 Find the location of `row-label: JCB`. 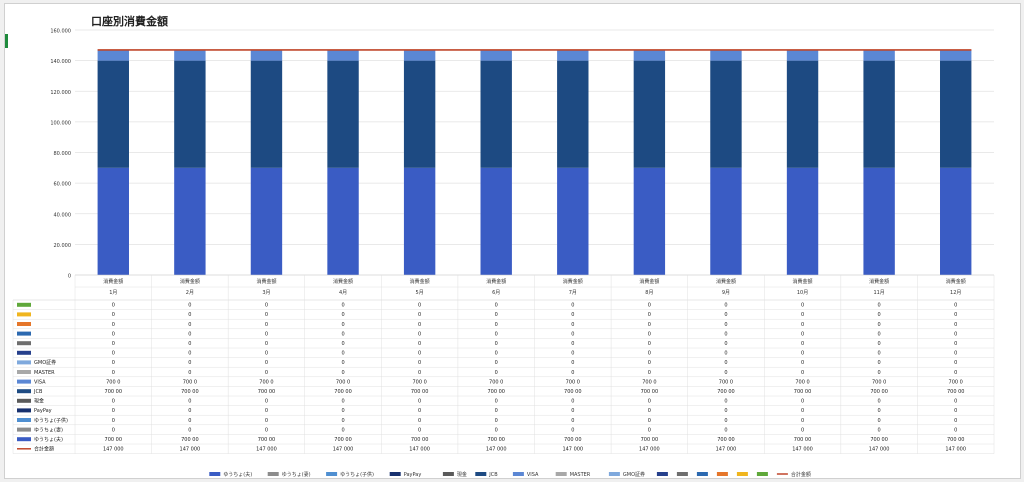

row-label: JCB is located at coordinates (38, 392).